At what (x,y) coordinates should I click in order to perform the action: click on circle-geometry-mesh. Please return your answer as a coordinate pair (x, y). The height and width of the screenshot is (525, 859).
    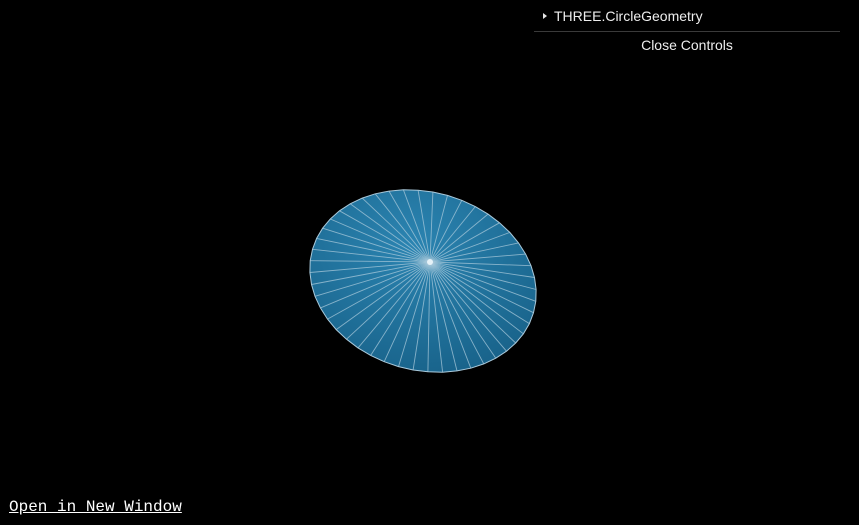
    Looking at the image, I should click on (423, 281).